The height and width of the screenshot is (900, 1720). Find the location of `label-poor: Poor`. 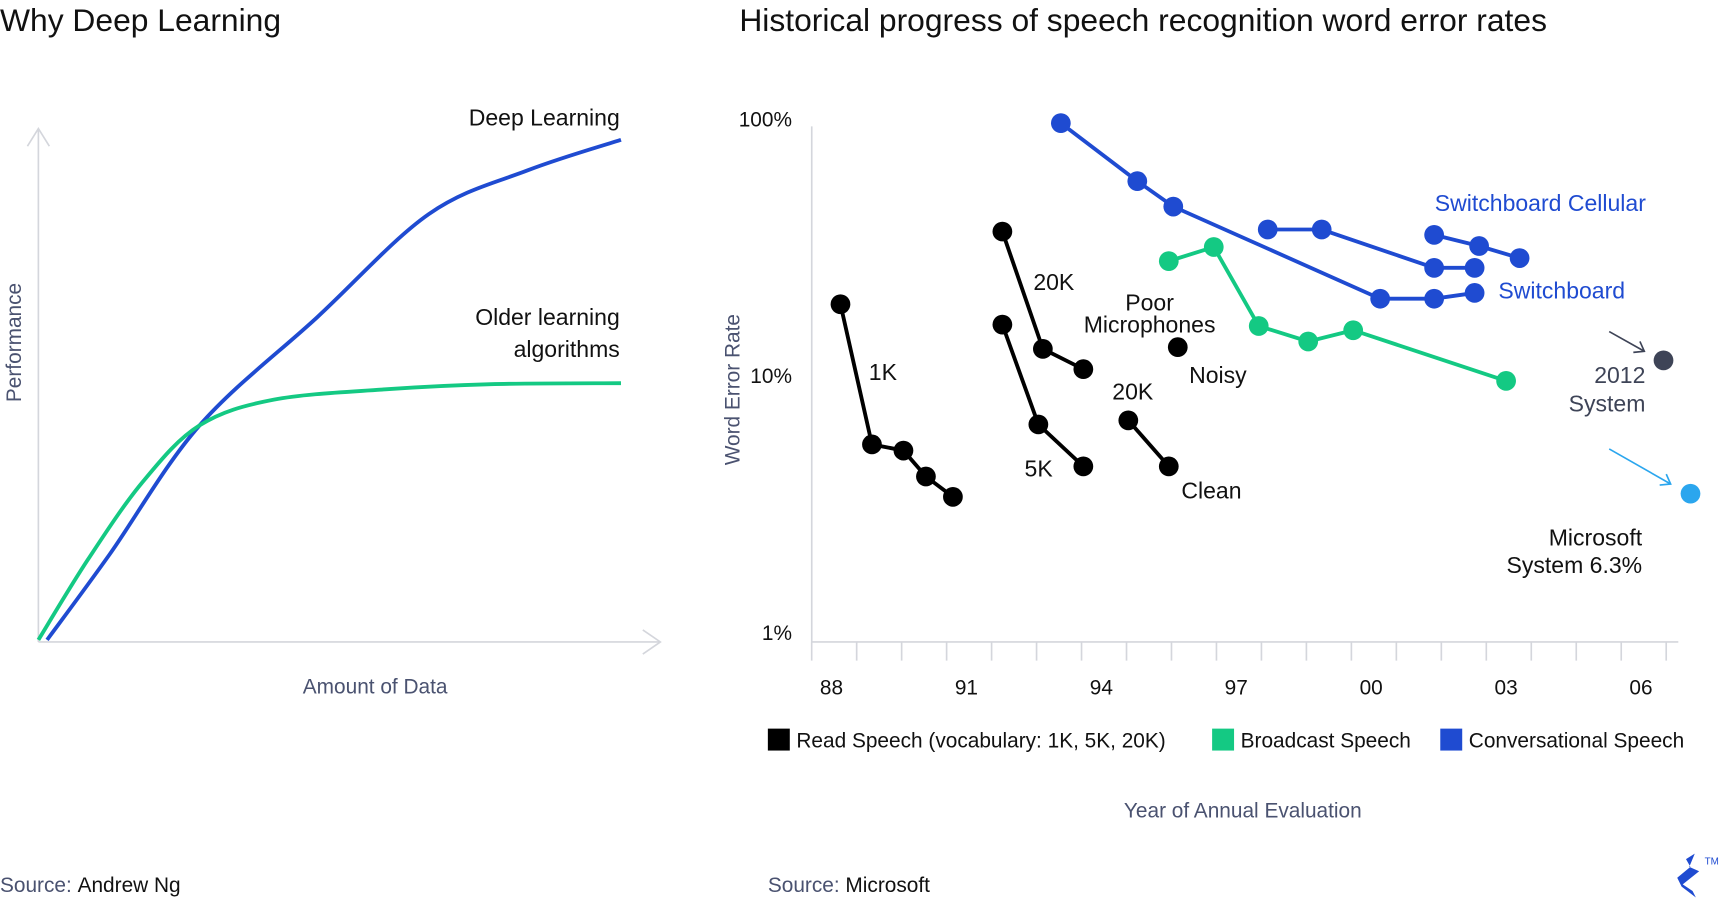

label-poor: Poor is located at coordinates (1149, 303).